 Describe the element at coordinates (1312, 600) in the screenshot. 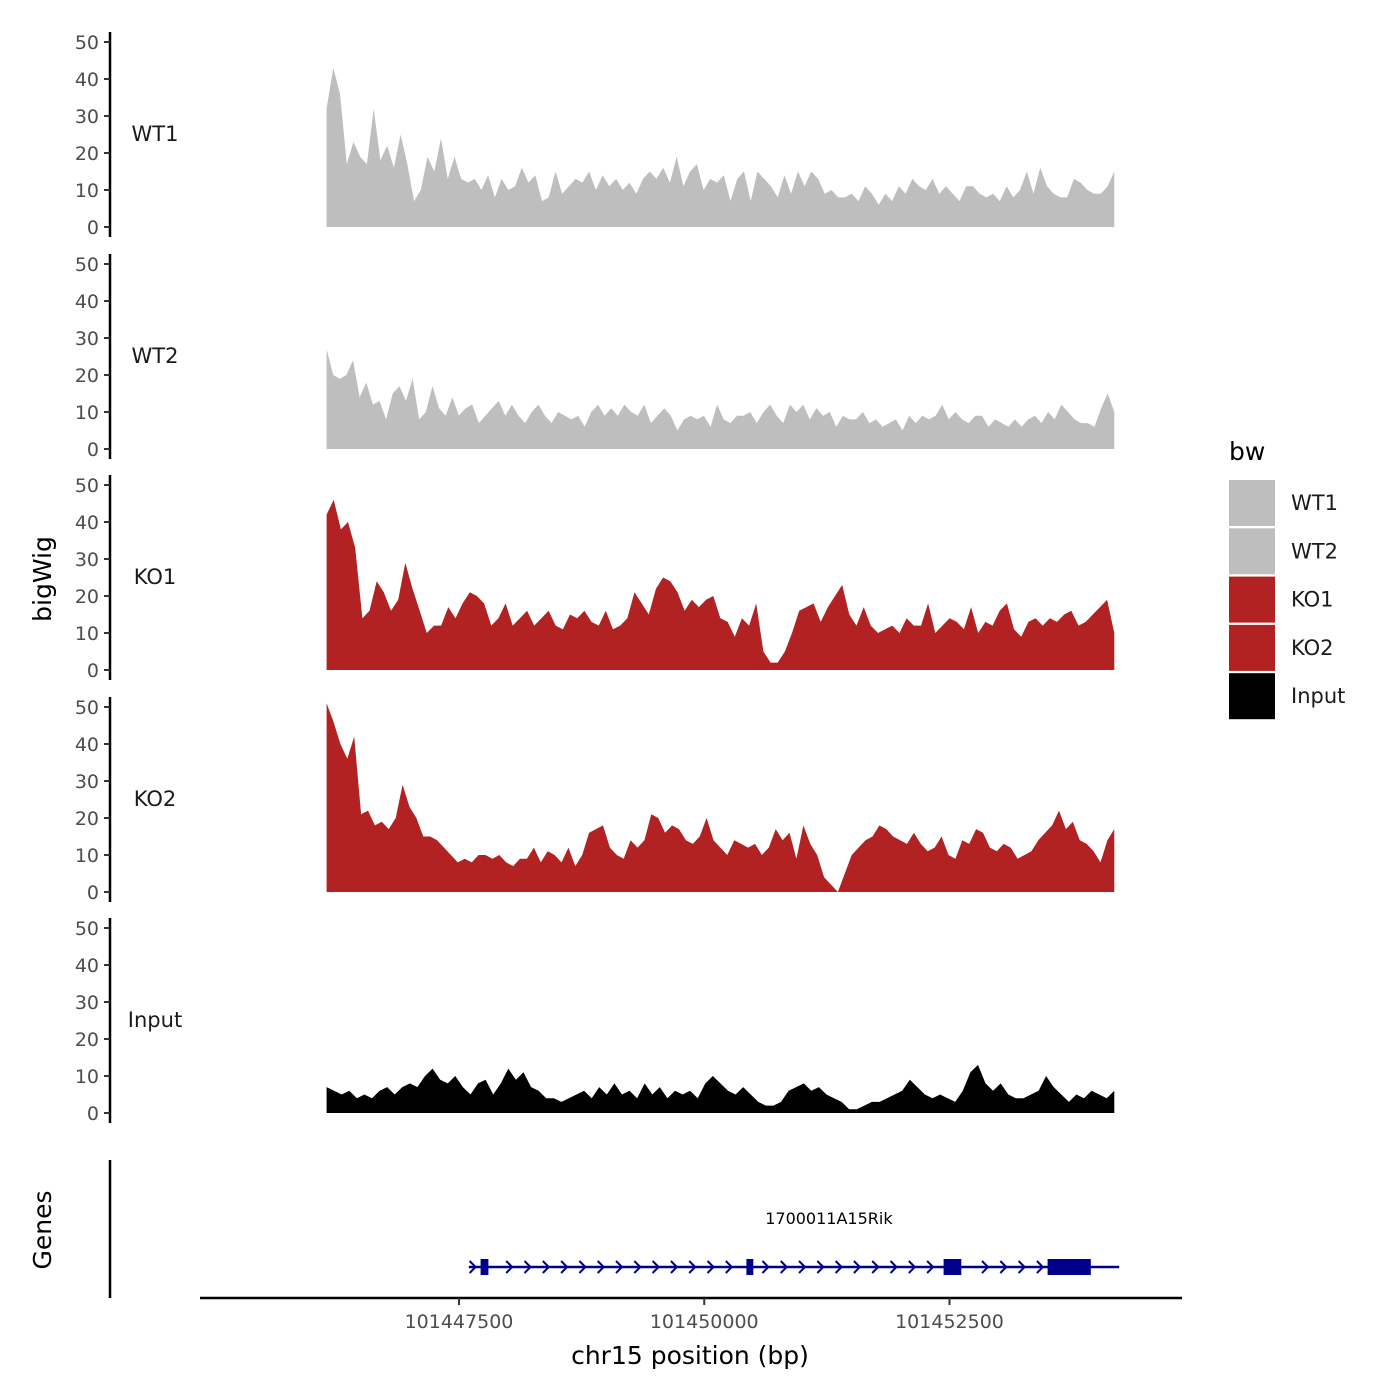

I see `legend-label: KO1` at that location.